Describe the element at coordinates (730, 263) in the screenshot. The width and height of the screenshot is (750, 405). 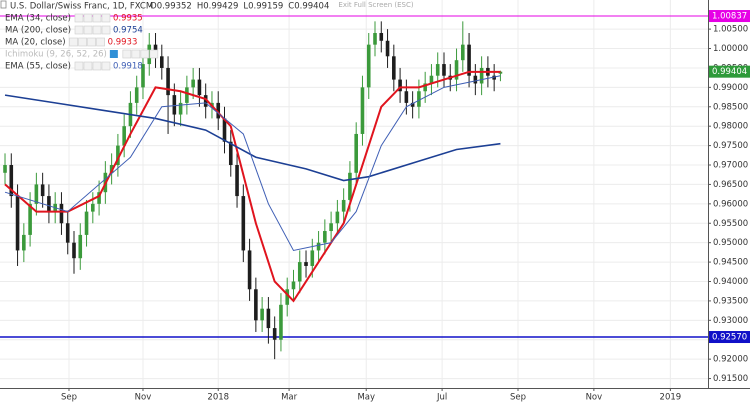
I see `y-tick-label: 0.94500` at that location.